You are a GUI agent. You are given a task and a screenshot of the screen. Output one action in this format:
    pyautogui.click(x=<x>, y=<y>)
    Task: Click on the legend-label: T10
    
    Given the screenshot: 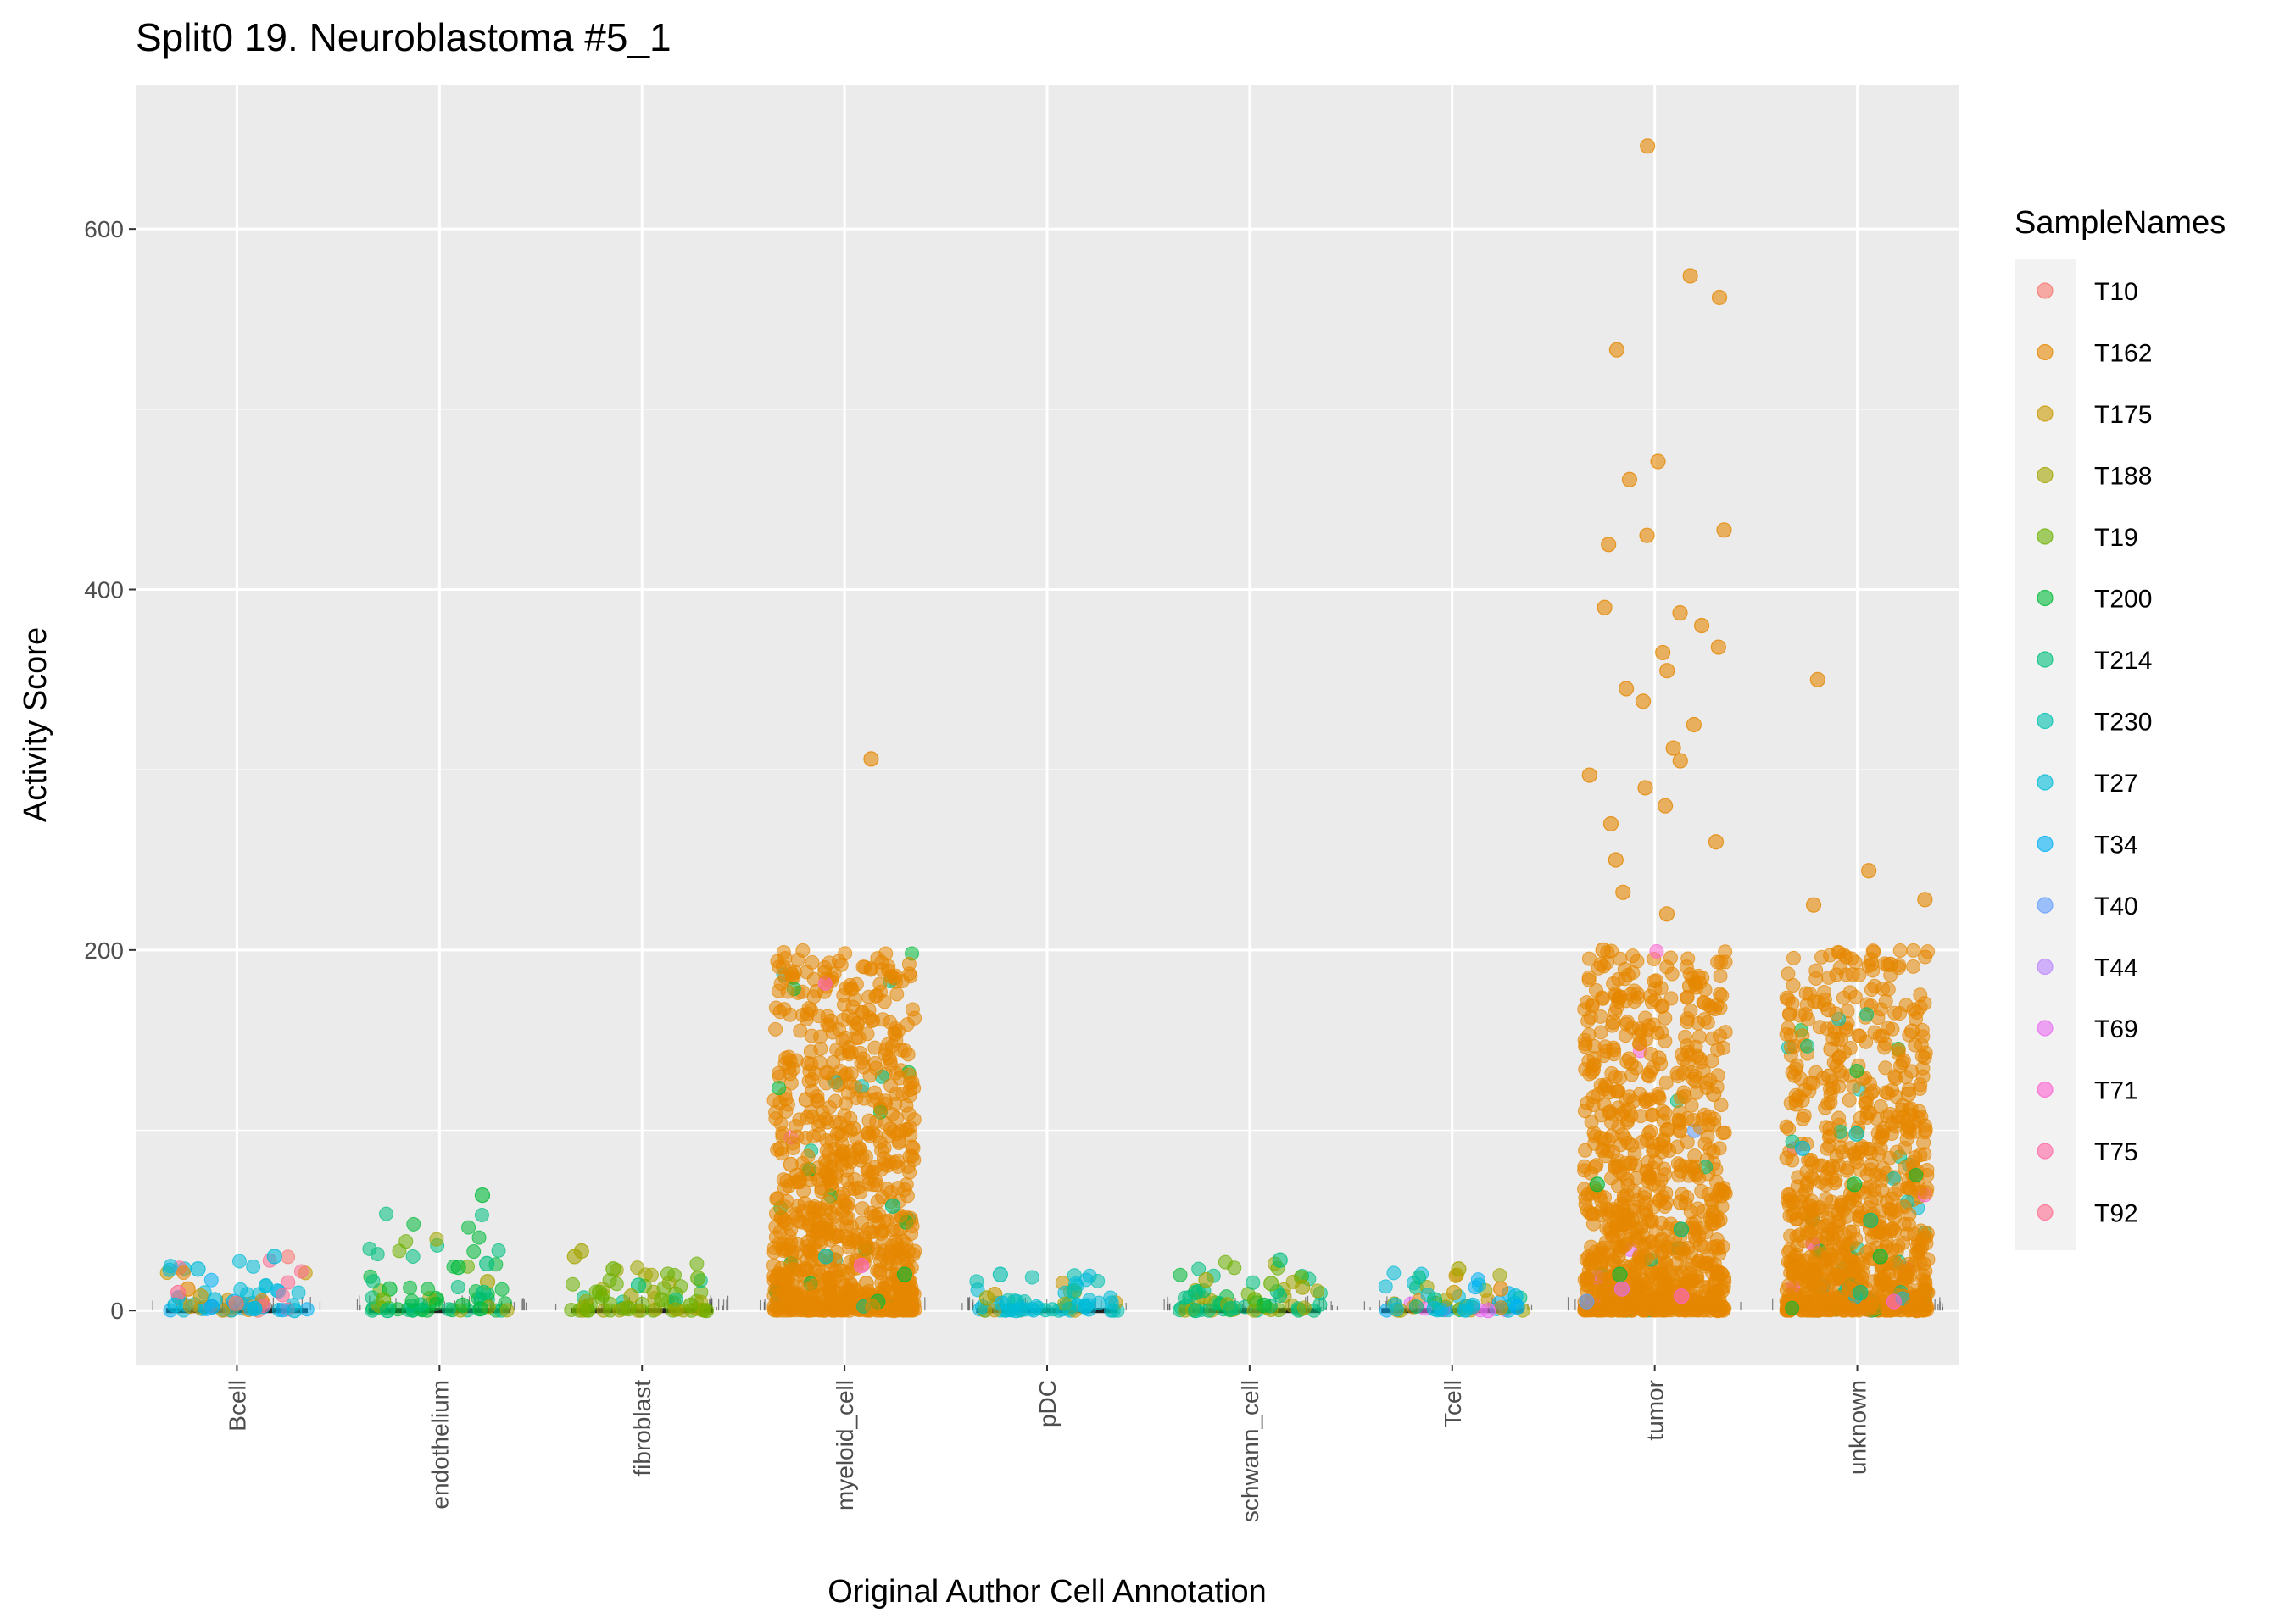 What is the action you would take?
    pyautogui.click(x=2116, y=292)
    